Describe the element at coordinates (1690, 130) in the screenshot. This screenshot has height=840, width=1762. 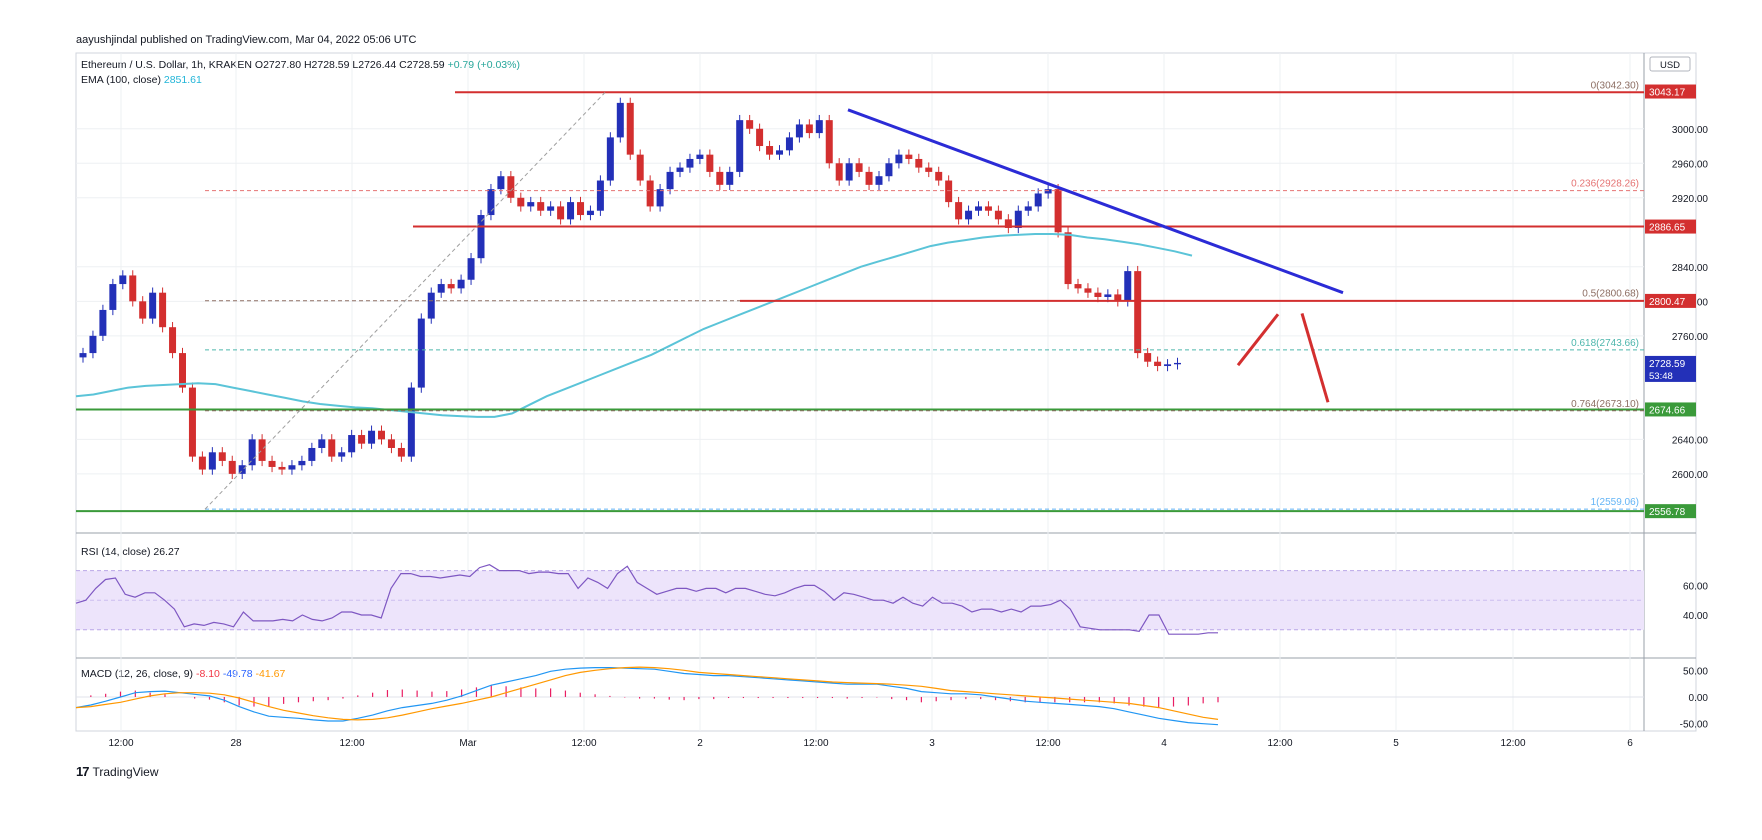
I see `price-tick-label: 3000.00` at that location.